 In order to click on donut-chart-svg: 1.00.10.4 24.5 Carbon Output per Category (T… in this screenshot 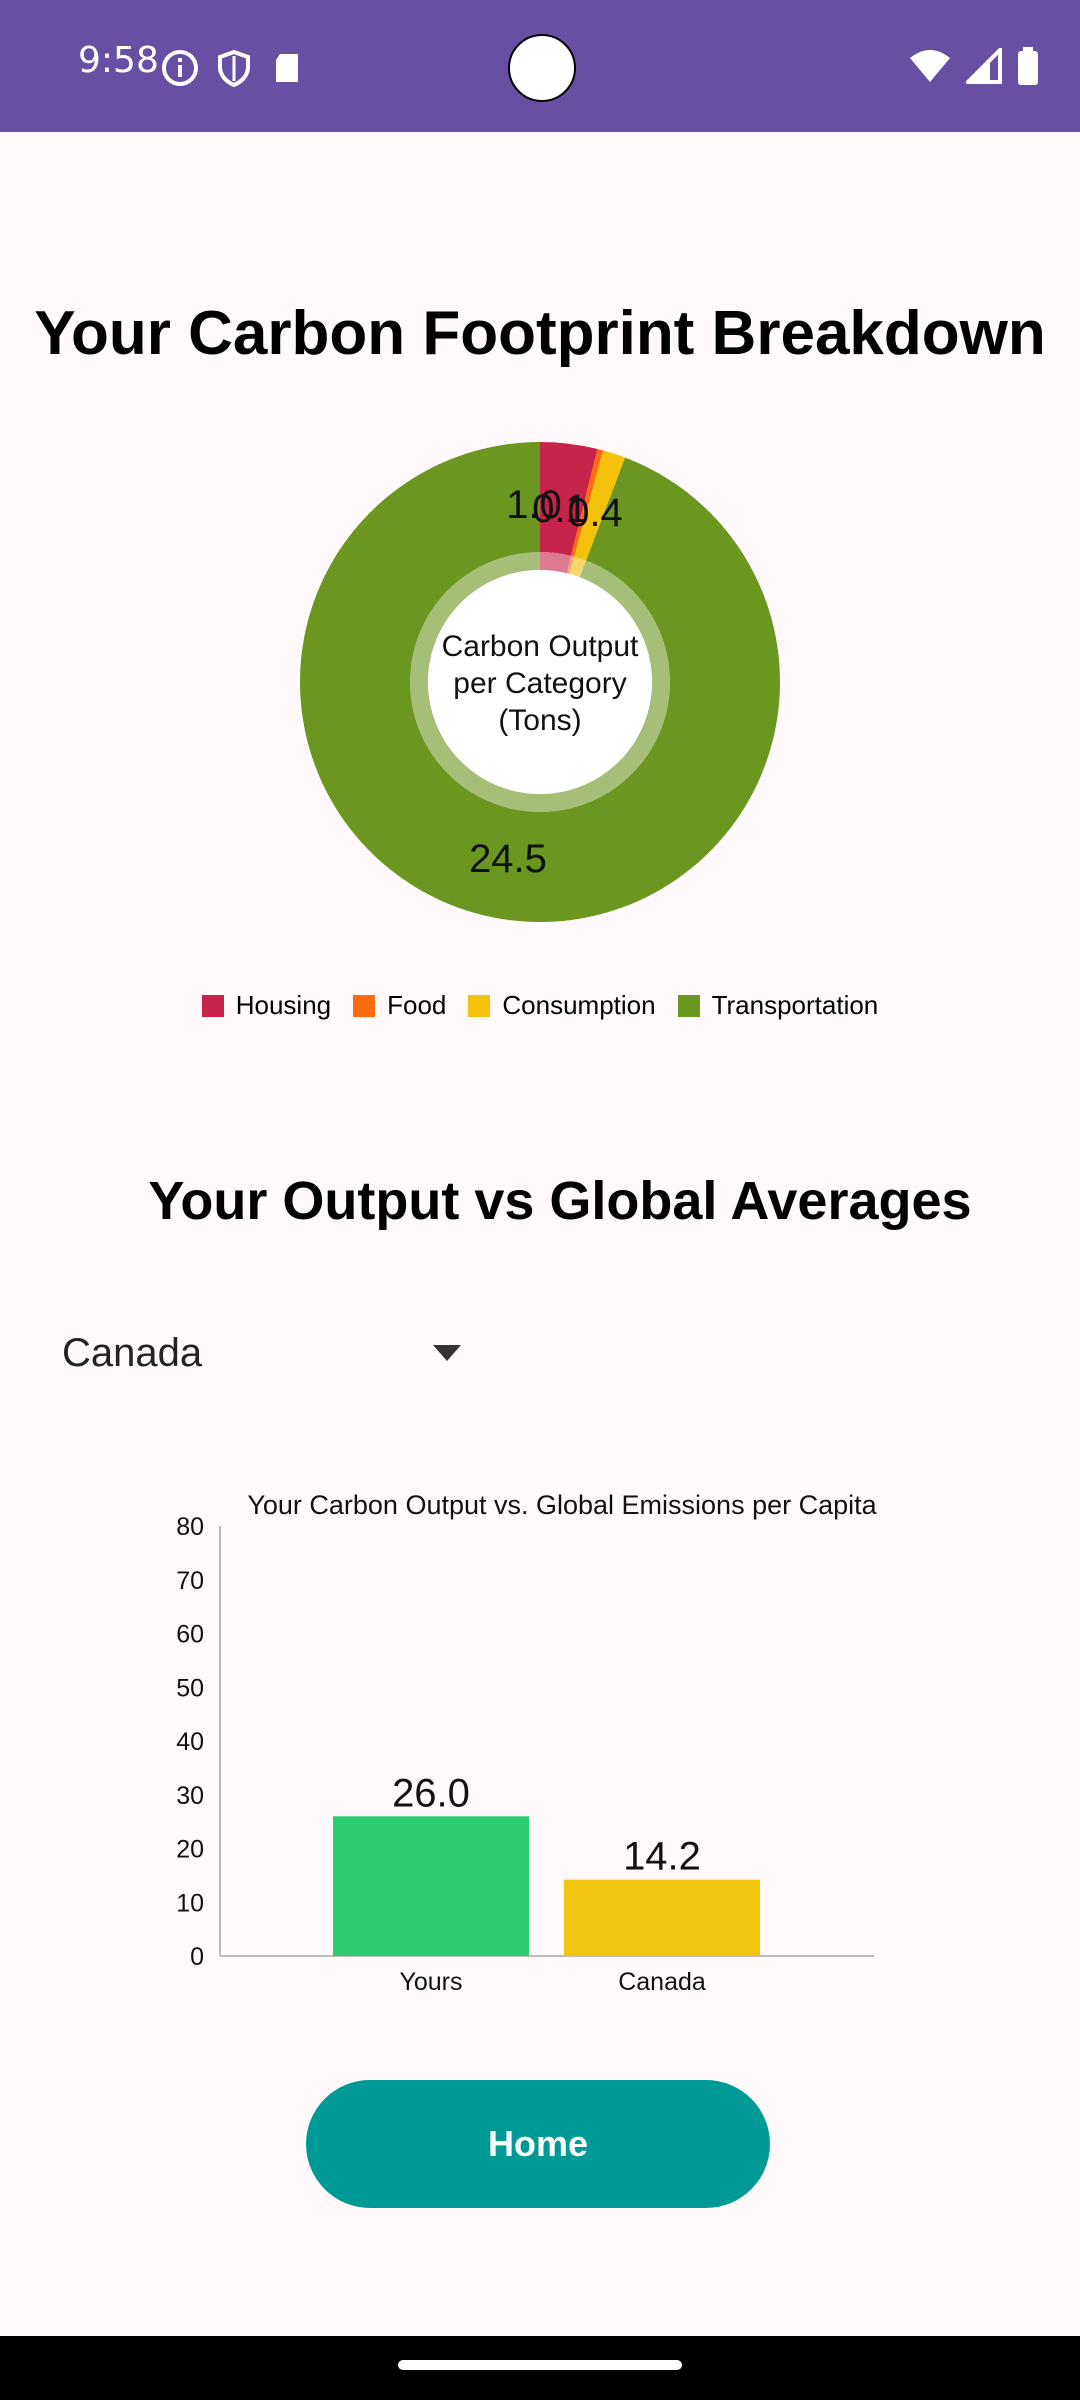, I will do `click(540, 682)`.